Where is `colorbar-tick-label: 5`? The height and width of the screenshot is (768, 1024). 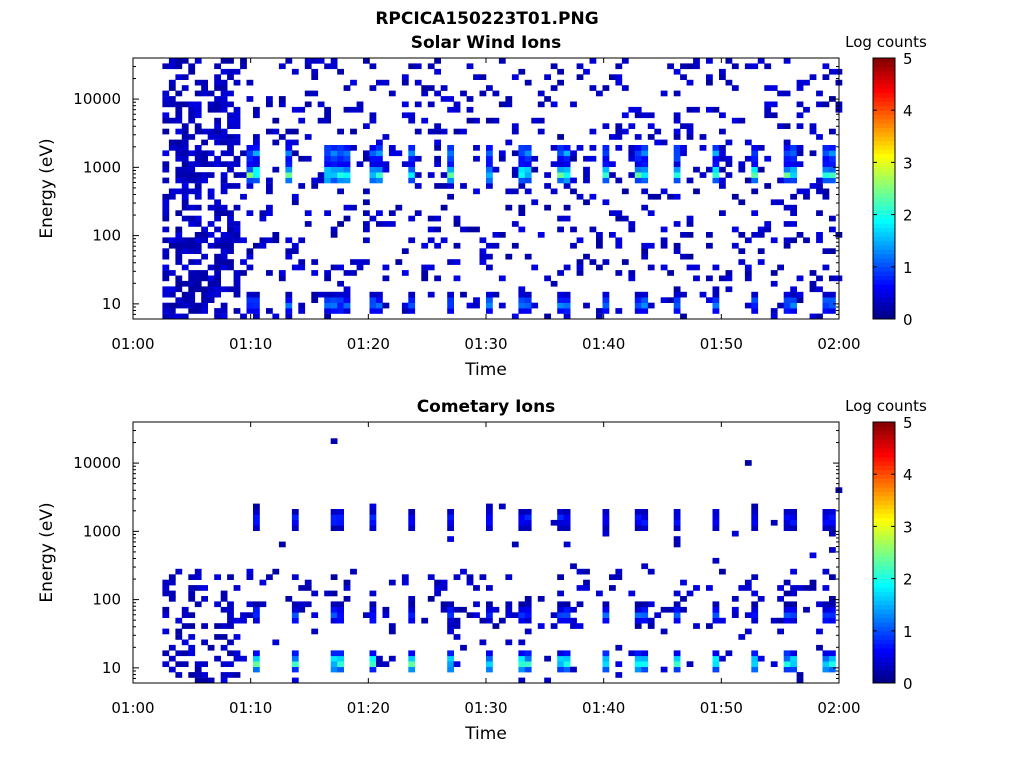 colorbar-tick-label: 5 is located at coordinates (908, 423).